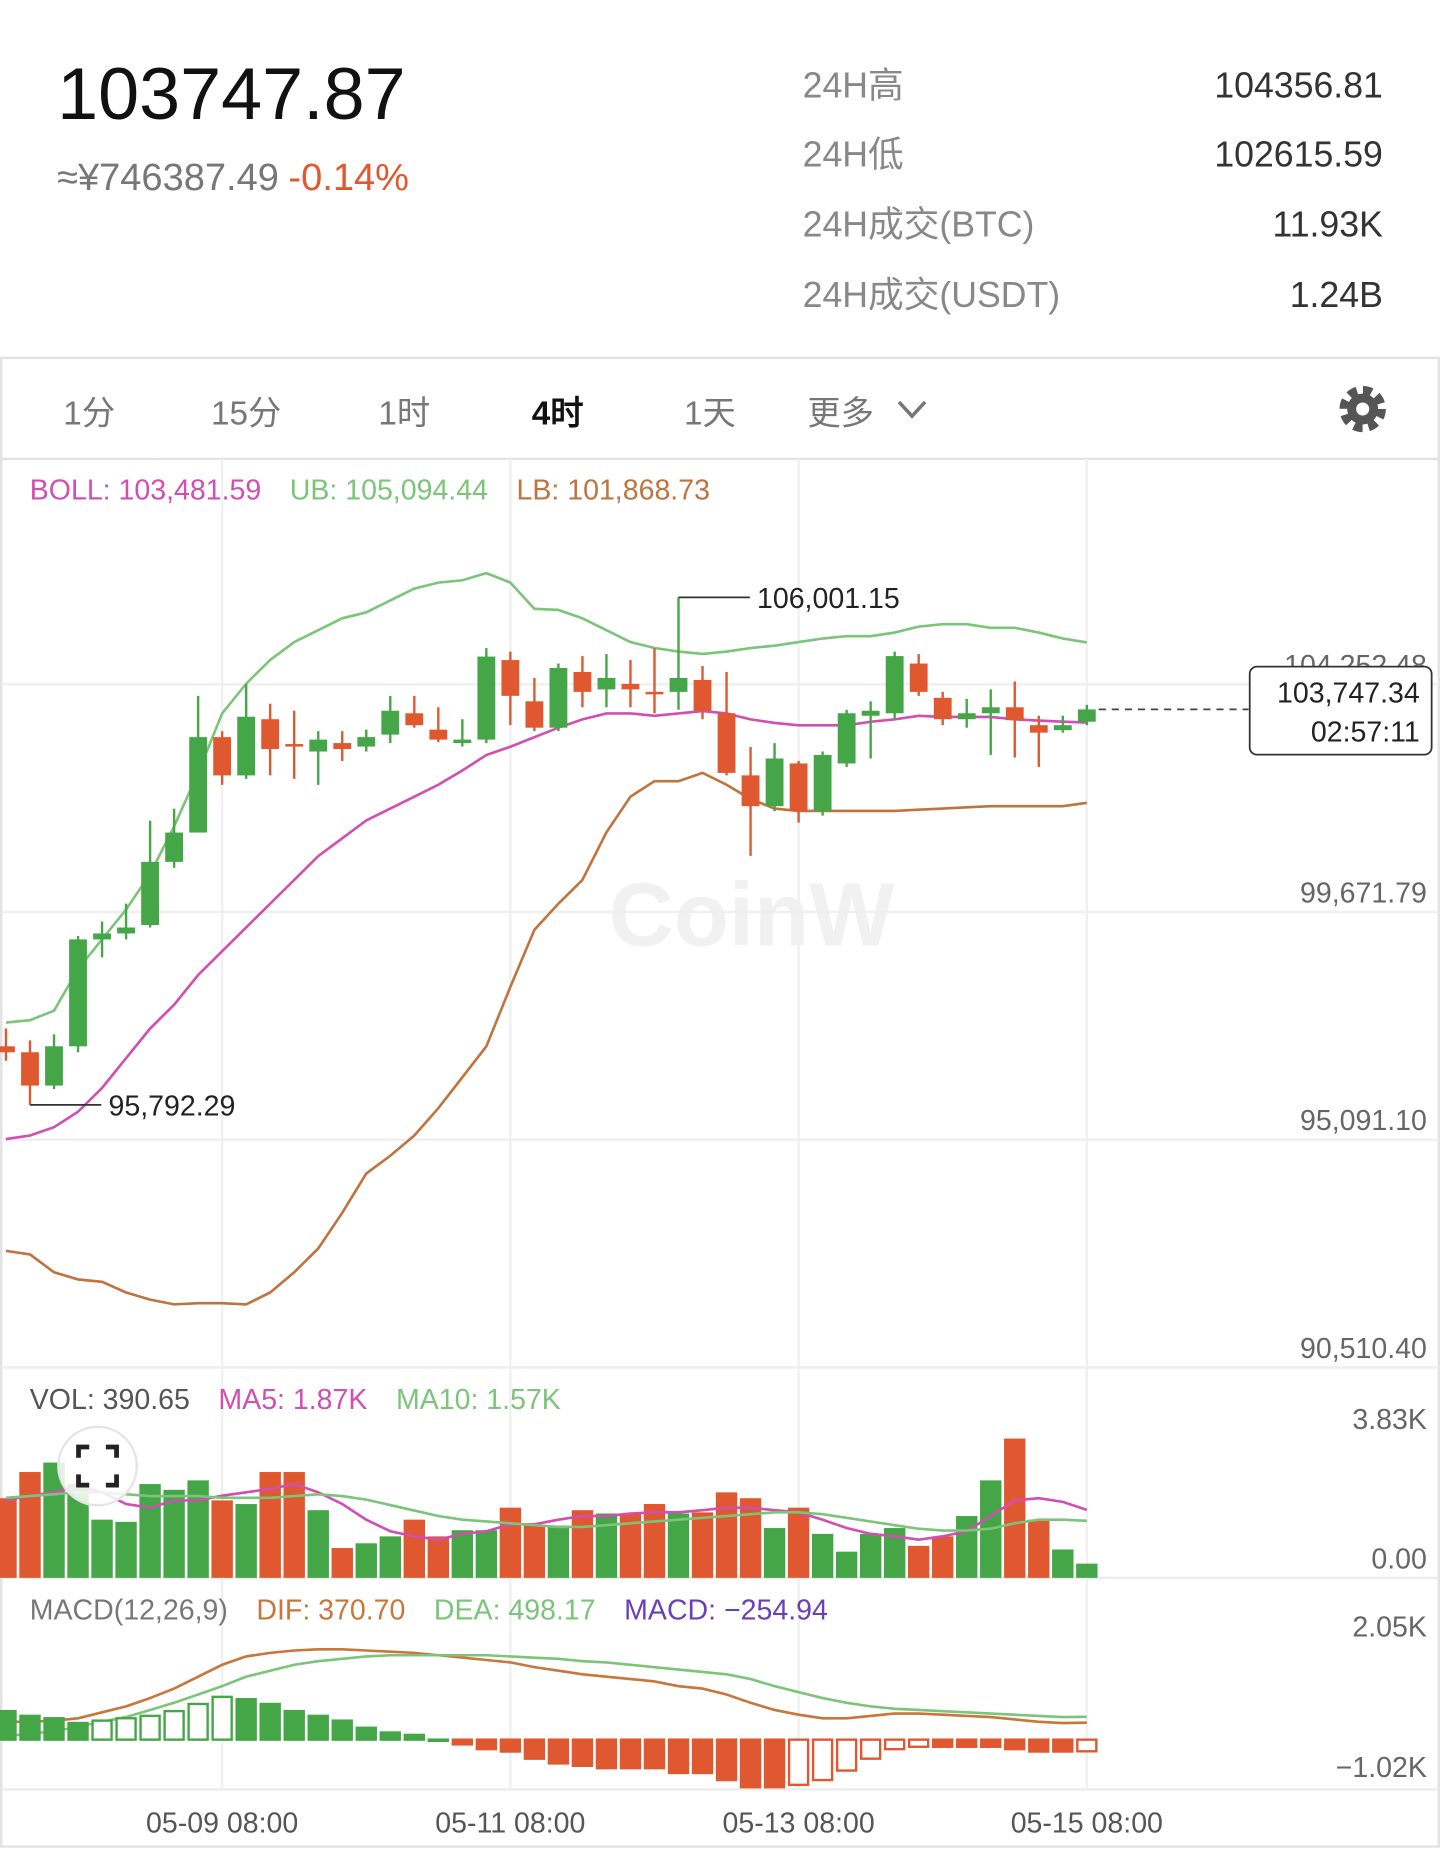 Image resolution: width=1440 pixels, height=1865 pixels. Describe the element at coordinates (145, 490) in the screenshot. I see `legend-item: BOLL: 103,481.59` at that location.